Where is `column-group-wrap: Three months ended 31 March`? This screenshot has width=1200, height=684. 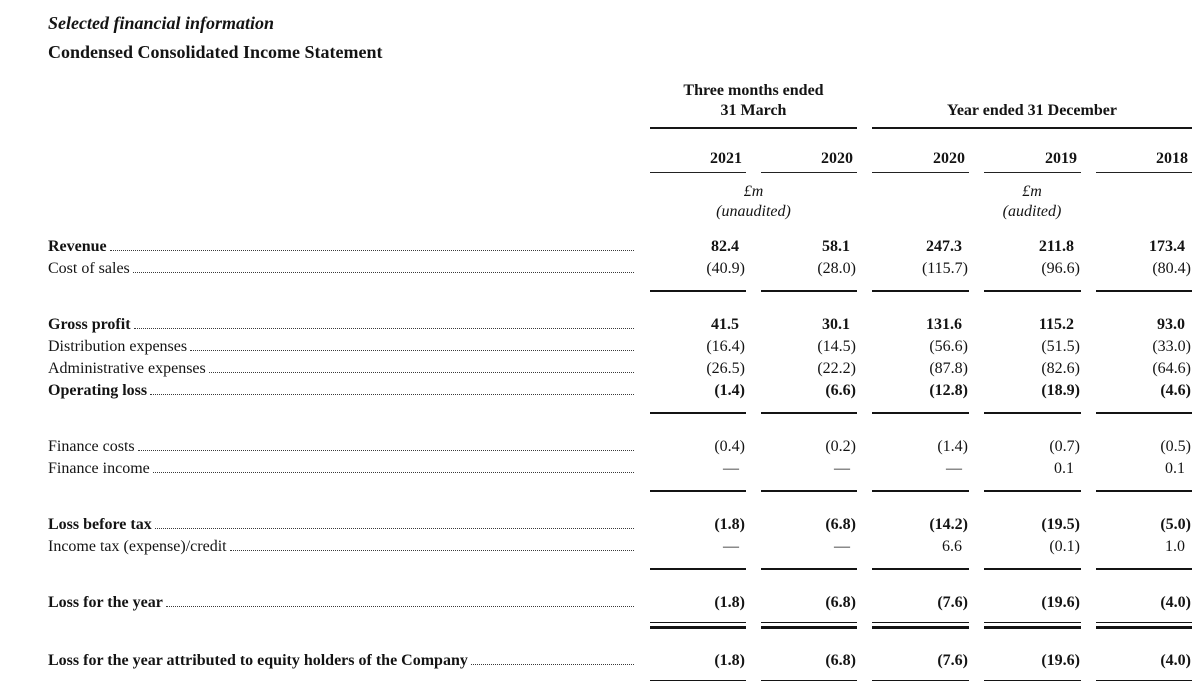
column-group-wrap: Three months ended 31 March is located at coordinates (753, 104).